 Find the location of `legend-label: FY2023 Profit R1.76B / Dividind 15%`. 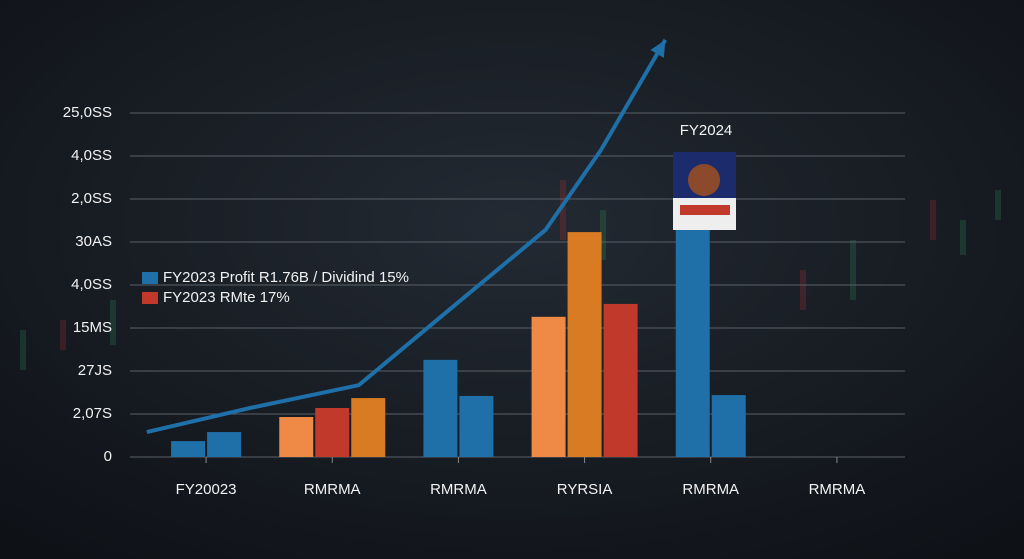

legend-label: FY2023 Profit R1.76B / Dividind 15% is located at coordinates (286, 277).